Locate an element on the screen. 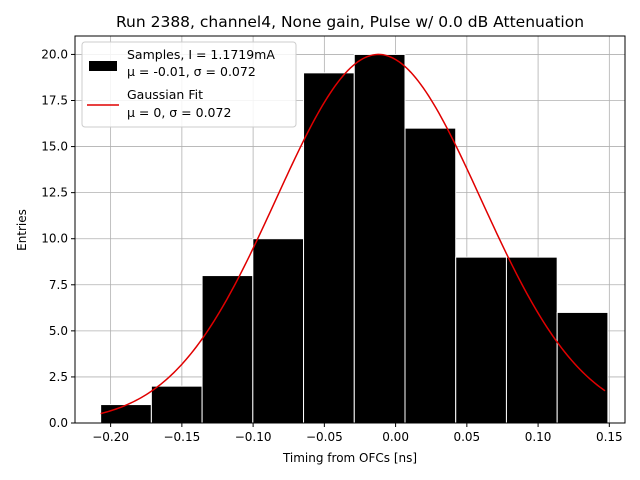  y-tick-label: 10.0 is located at coordinates (54, 239).